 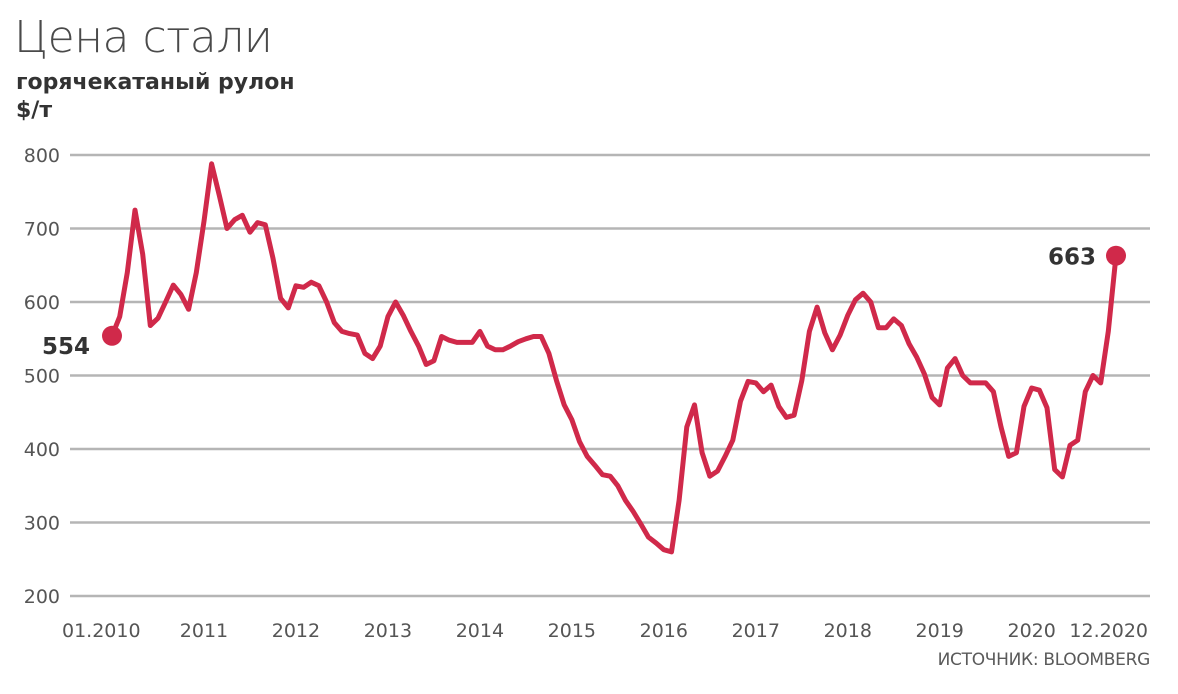 I want to click on x-tick-label-2018: 2018, so click(x=848, y=631).